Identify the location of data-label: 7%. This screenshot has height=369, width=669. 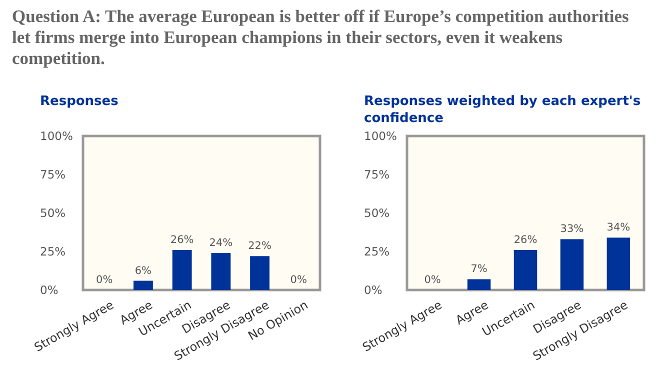
(479, 269).